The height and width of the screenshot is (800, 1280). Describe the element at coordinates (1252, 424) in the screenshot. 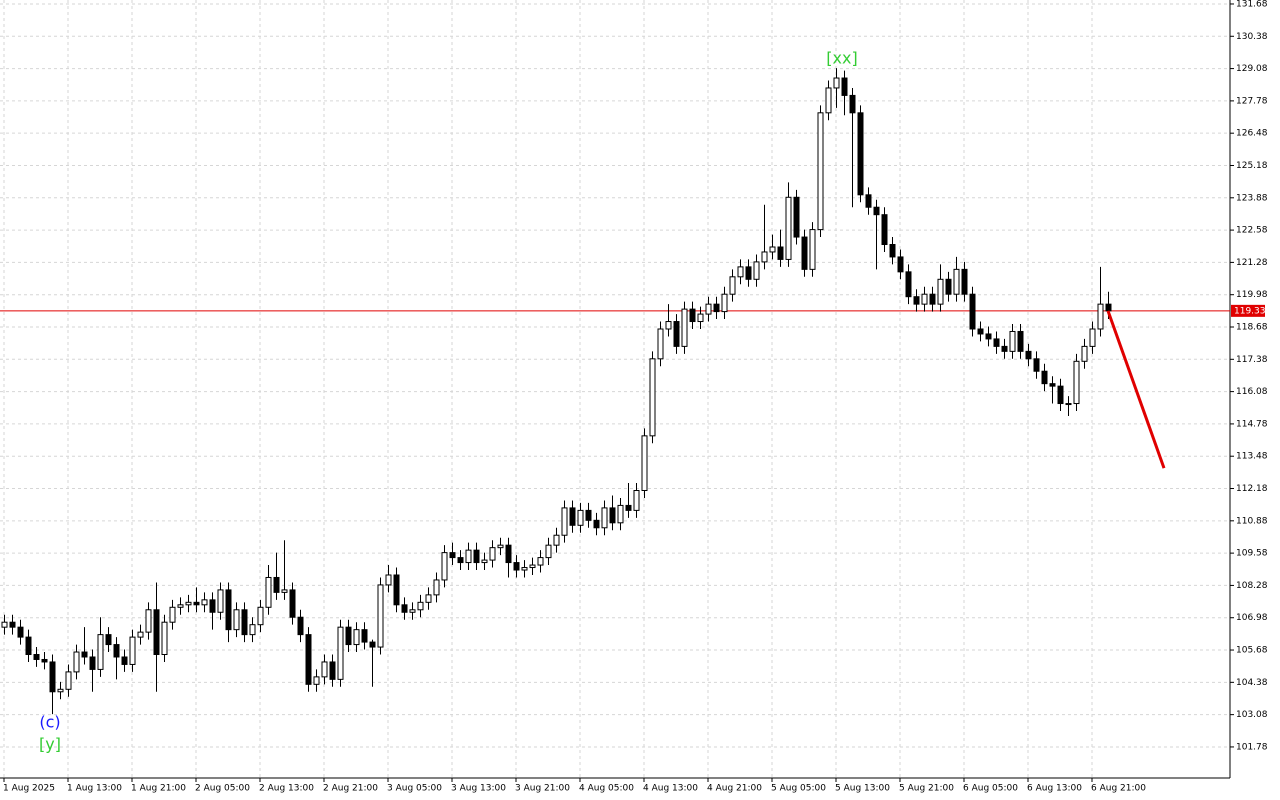

I see `y-tick-label: 114.78` at that location.